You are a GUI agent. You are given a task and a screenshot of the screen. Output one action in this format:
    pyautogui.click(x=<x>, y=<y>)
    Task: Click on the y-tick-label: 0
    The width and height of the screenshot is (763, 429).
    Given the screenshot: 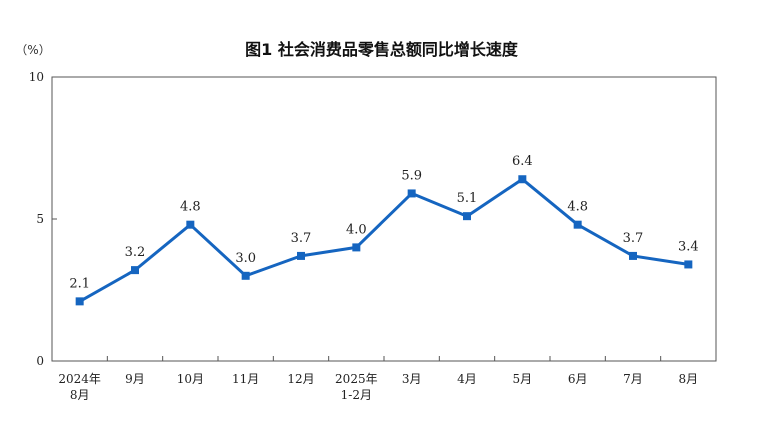 What is the action you would take?
    pyautogui.click(x=40, y=361)
    